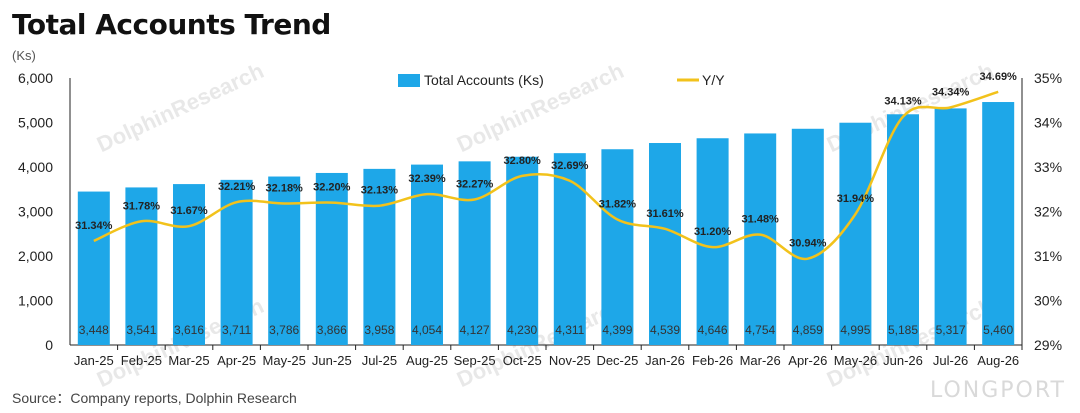 The height and width of the screenshot is (413, 1080). What do you see at coordinates (1048, 256) in the screenshot?
I see `right-axis-tick-label: 31%` at bounding box center [1048, 256].